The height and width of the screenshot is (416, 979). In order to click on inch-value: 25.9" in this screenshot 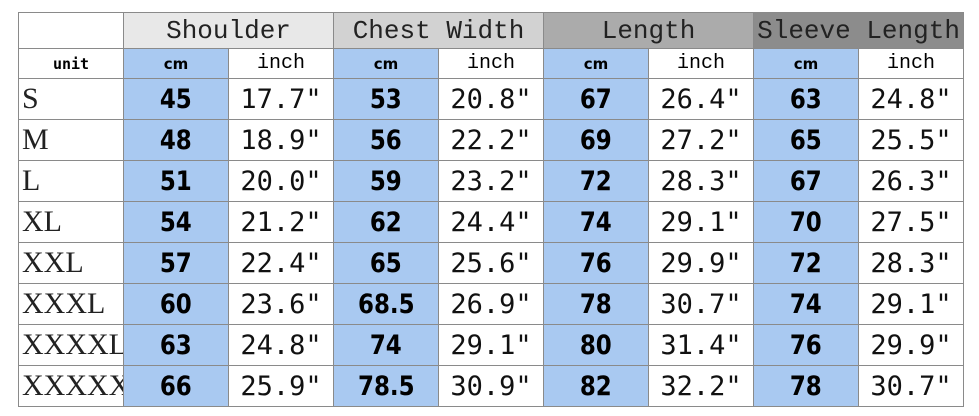, I will do `click(281, 386)`.